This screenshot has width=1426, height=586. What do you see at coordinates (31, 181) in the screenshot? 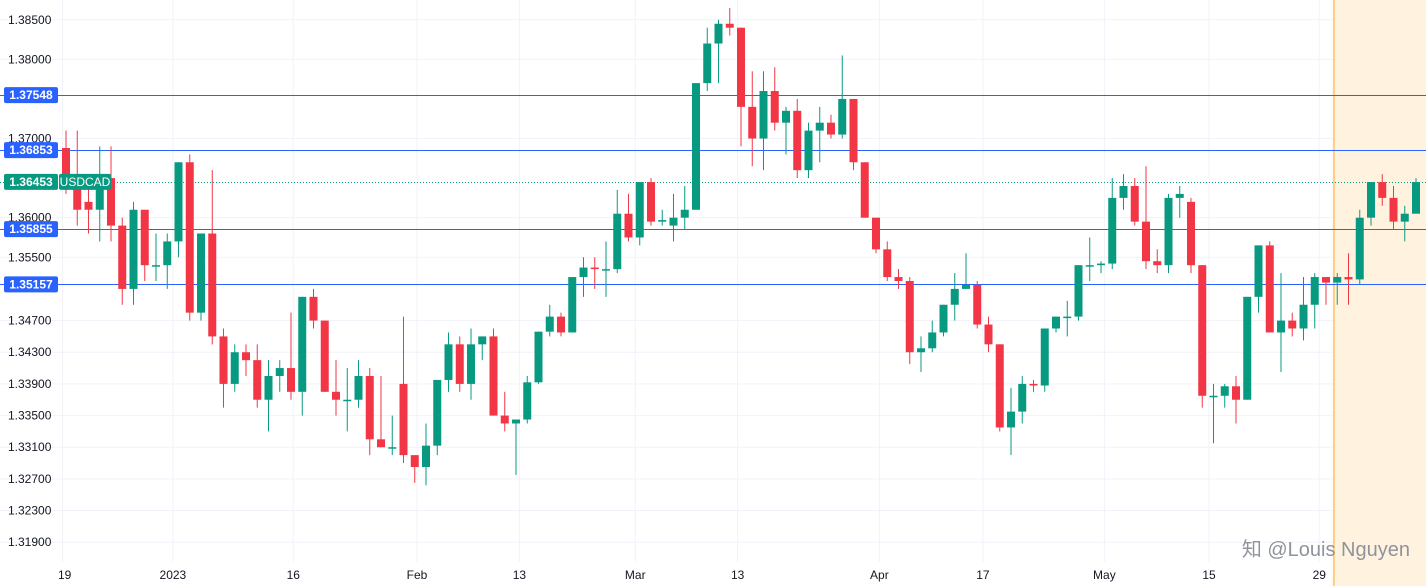
I see `last-price-tag` at bounding box center [31, 181].